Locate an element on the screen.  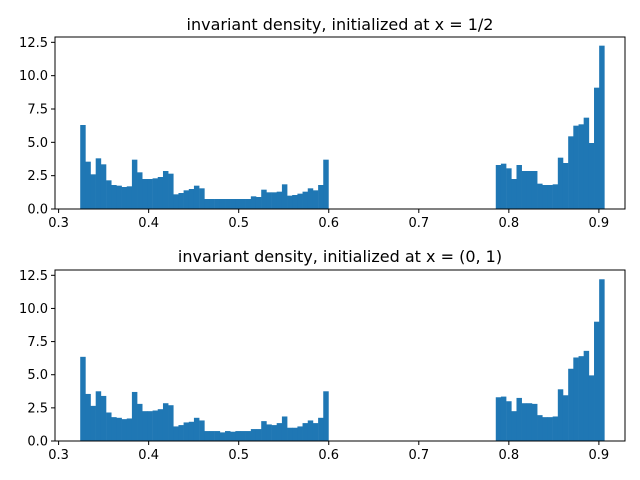
top-x-tick-label: 0.9 is located at coordinates (599, 223).